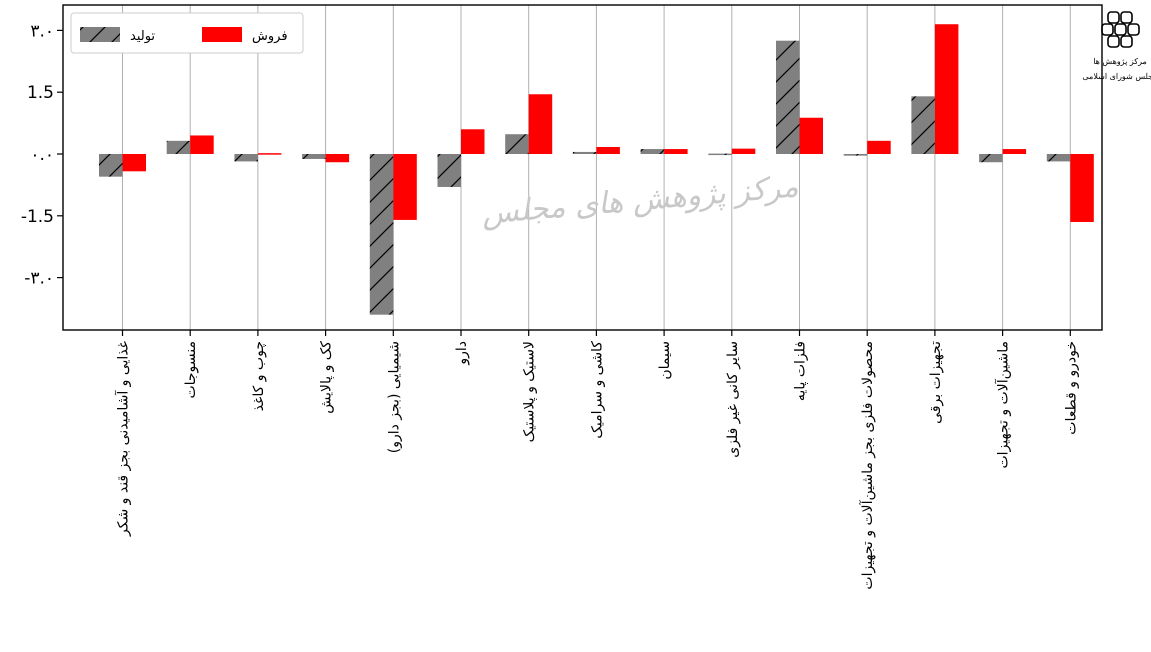 Image resolution: width=1151 pixels, height=652 pixels. Describe the element at coordinates (37, 217) in the screenshot. I see `y-tick-label: -1.5` at that location.